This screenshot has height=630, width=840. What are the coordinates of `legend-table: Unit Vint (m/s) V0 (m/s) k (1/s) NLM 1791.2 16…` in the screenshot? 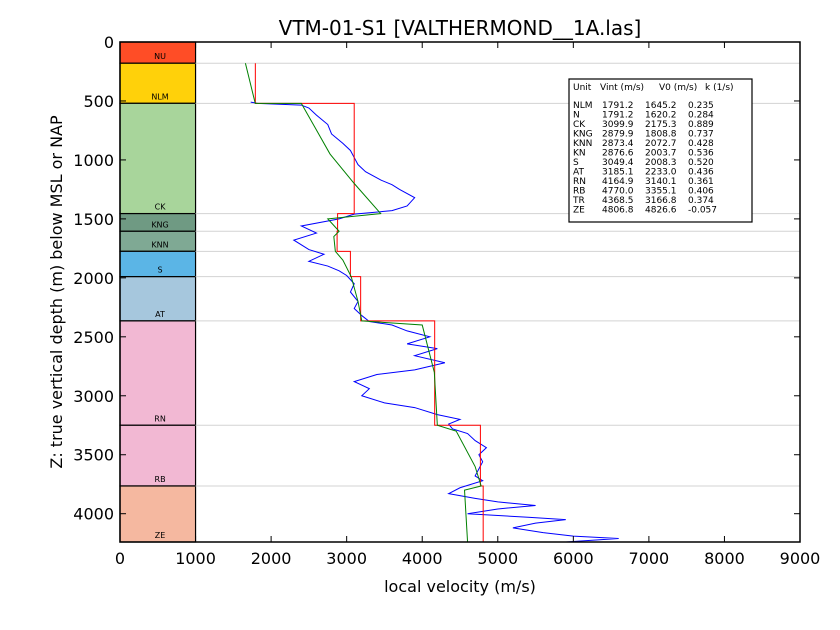 It's located at (660, 150).